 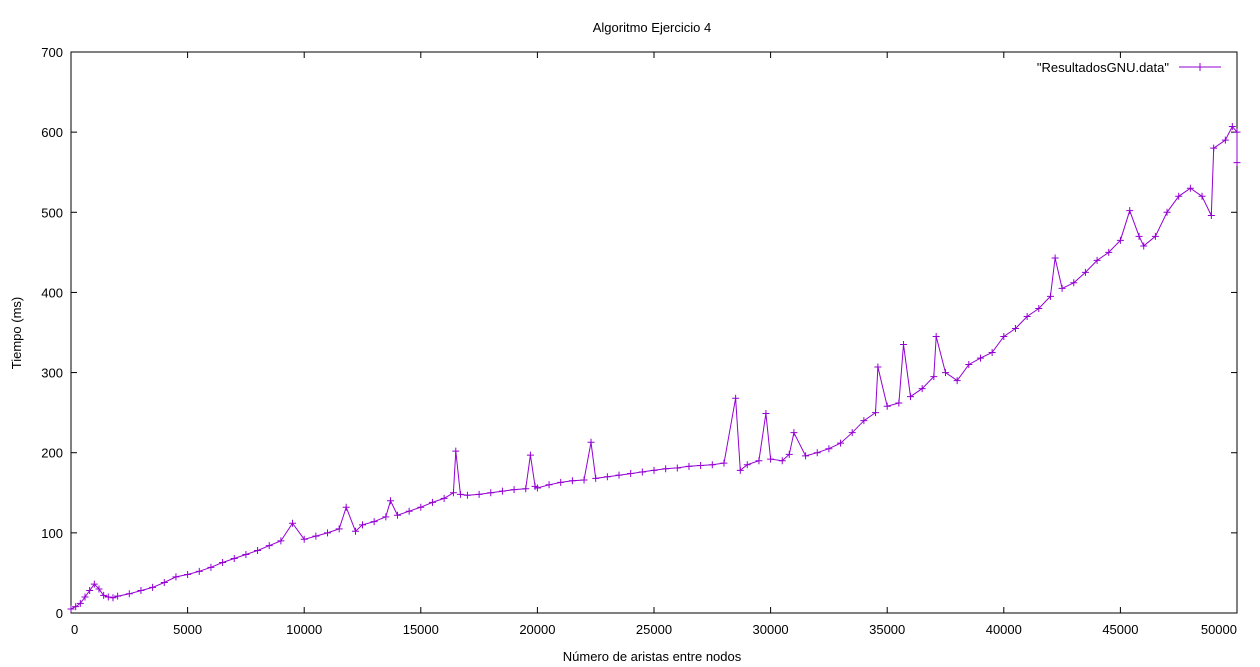 What do you see at coordinates (537, 629) in the screenshot?
I see `x-tick-label: 20000` at bounding box center [537, 629].